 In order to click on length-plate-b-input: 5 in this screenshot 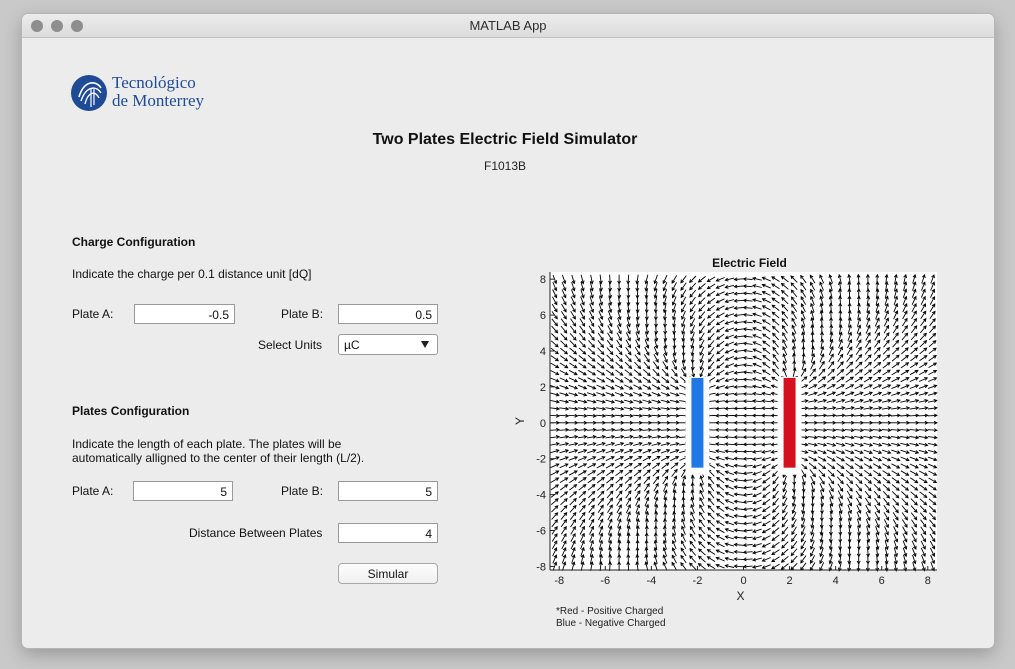, I will do `click(388, 491)`.